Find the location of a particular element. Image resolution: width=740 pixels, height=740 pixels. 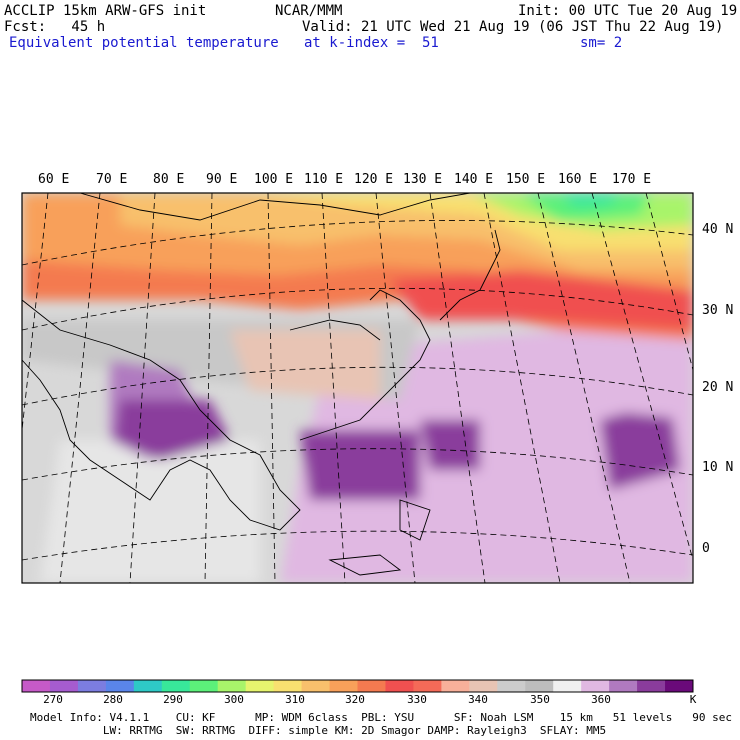

lon-label: 70 E is located at coordinates (112, 179).